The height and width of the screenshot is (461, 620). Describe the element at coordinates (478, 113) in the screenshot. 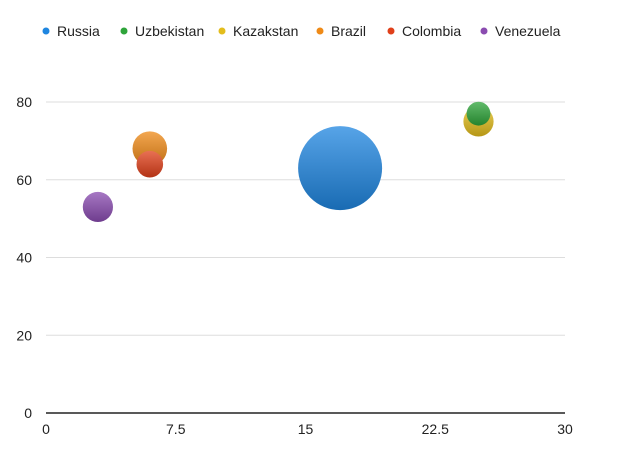

I see `bubble-uzbekistan` at that location.